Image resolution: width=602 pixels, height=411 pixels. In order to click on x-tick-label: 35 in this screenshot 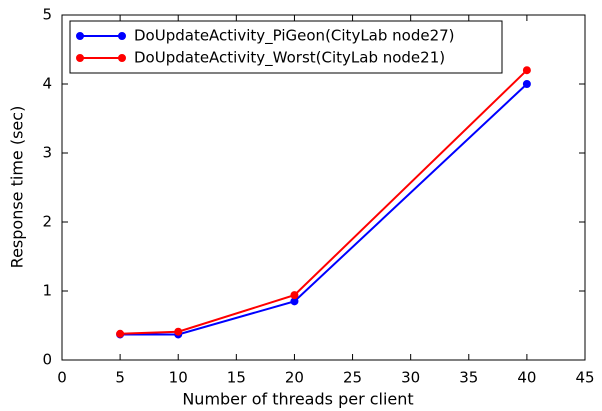, I will do `click(468, 378)`.